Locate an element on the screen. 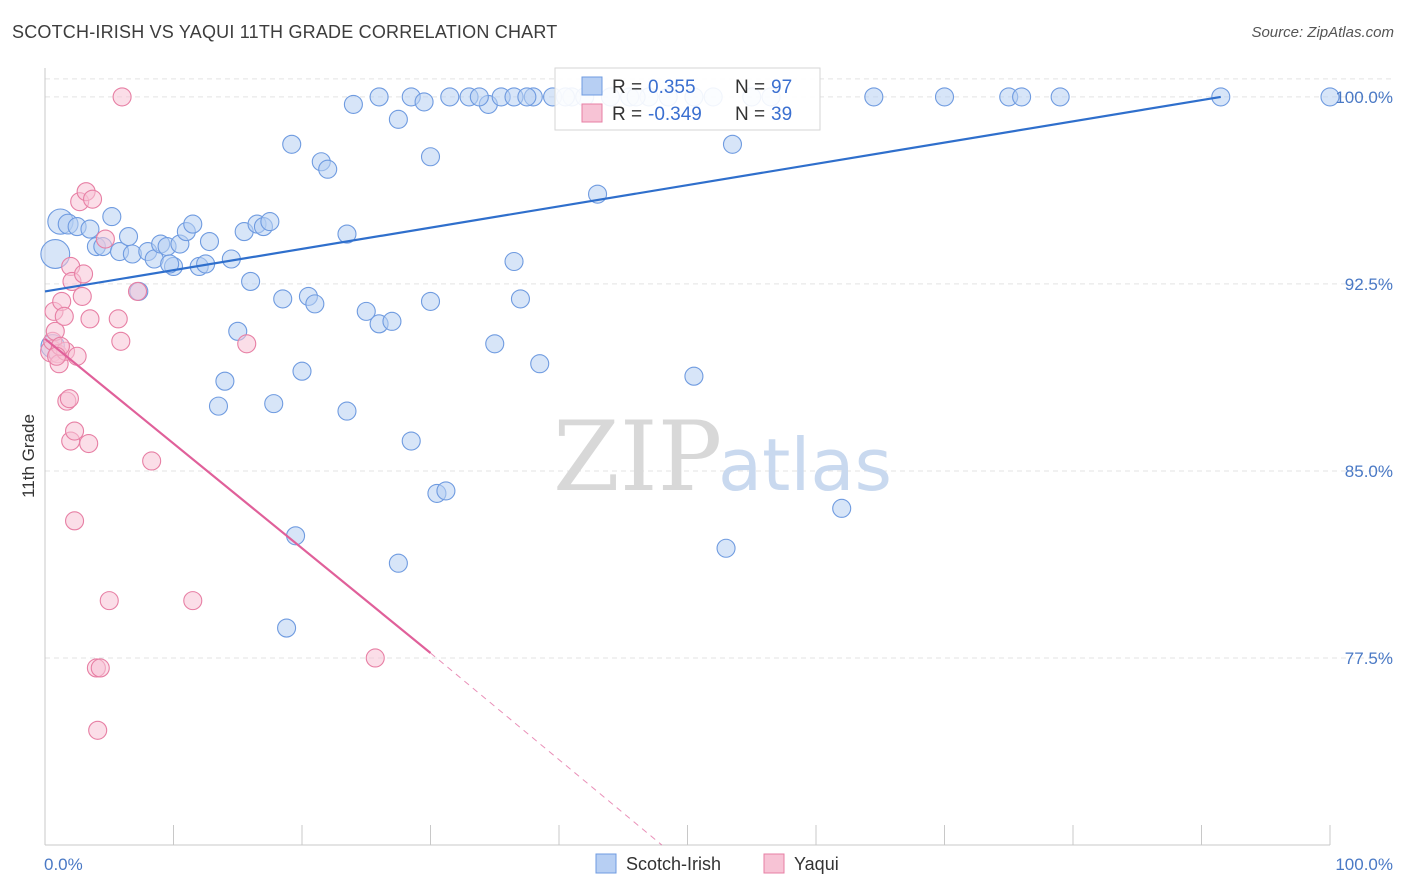 Image resolution: width=1406 pixels, height=892 pixels. yaqui-trend-line is located at coordinates (238, 495).